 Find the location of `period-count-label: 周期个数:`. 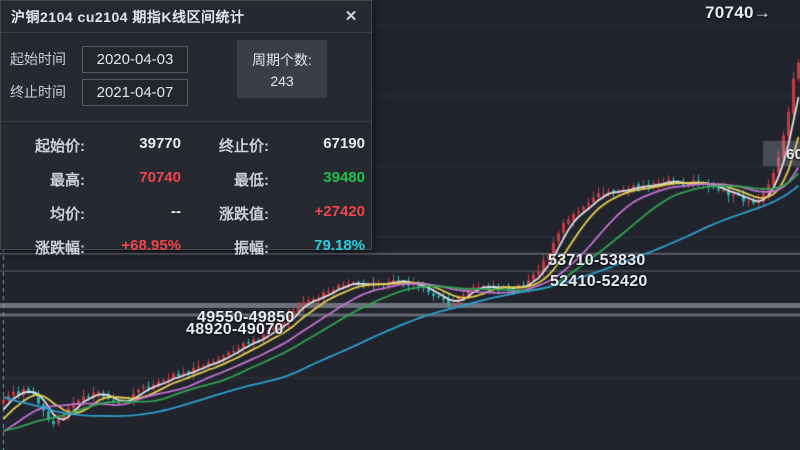

period-count-label: 周期个数: is located at coordinates (282, 59).